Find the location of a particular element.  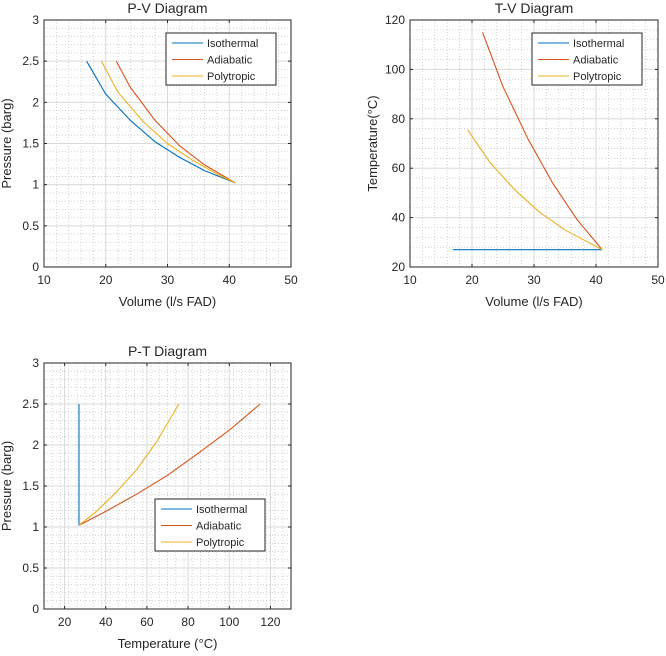

x-tick-label: 80 is located at coordinates (188, 622).